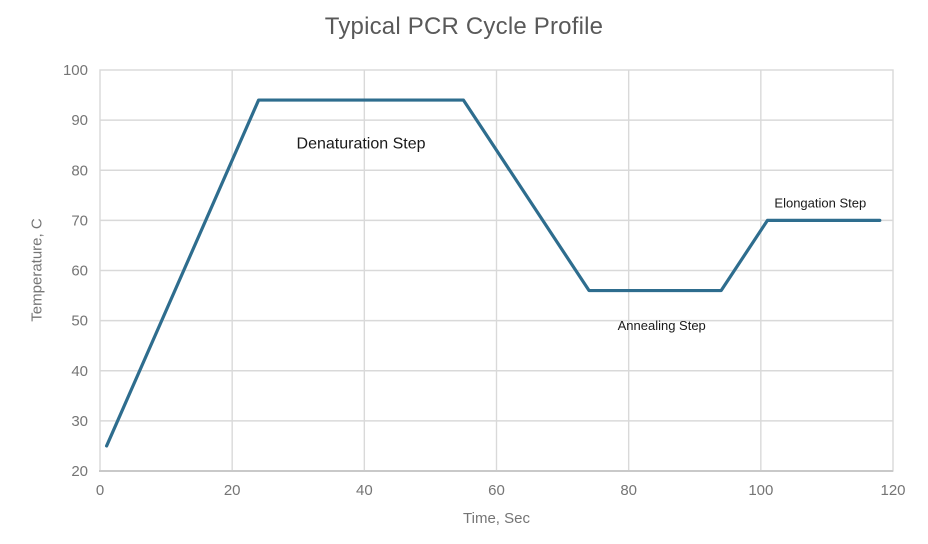 This screenshot has width=928, height=544. I want to click on annotation-label: Elongation Step, so click(820, 202).